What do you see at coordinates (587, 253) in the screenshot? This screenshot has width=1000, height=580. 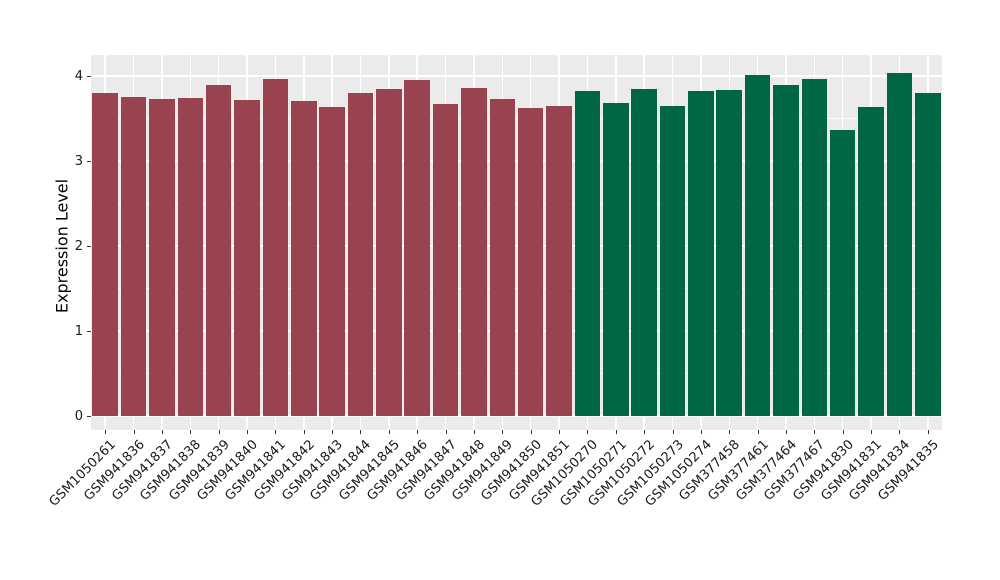 I see `bar-GSM1050270` at bounding box center [587, 253].